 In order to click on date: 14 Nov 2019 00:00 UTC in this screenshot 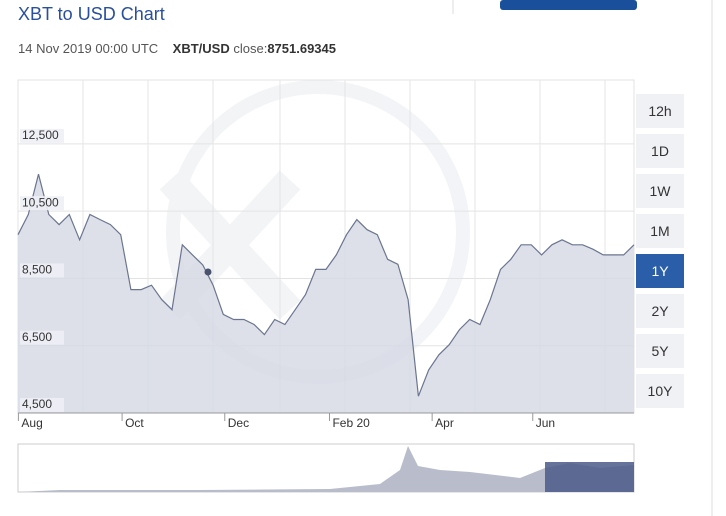, I will do `click(88, 48)`.